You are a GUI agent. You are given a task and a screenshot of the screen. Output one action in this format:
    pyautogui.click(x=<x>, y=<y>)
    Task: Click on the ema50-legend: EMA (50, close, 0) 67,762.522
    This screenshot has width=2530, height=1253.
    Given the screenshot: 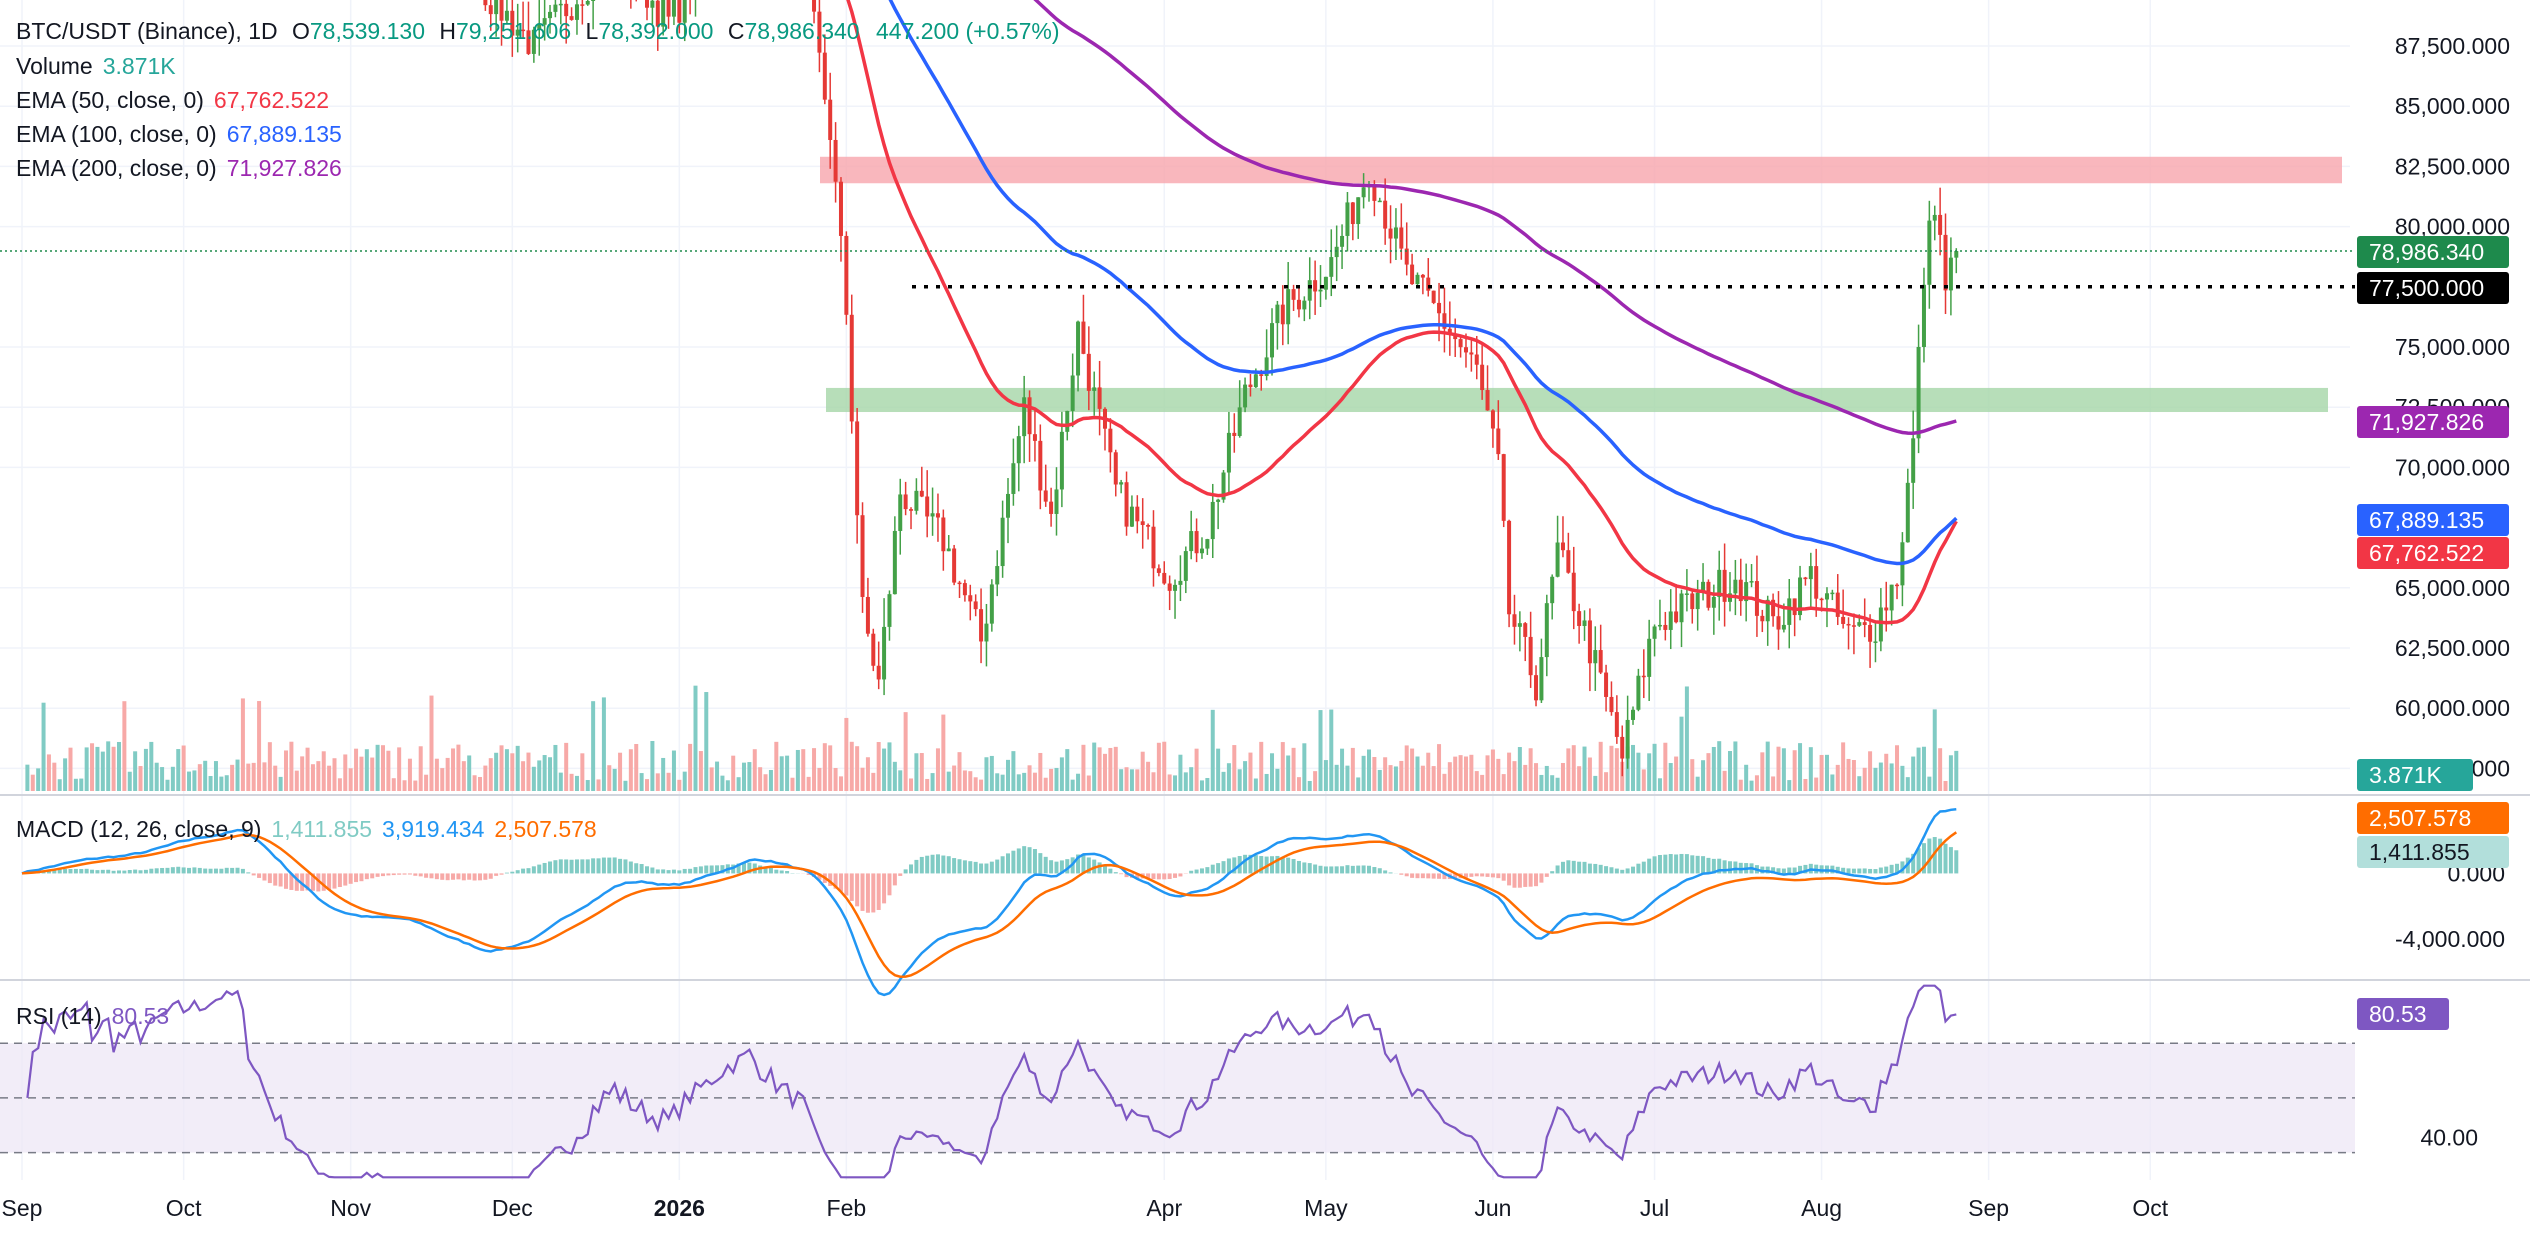 What is the action you would take?
    pyautogui.click(x=172, y=100)
    